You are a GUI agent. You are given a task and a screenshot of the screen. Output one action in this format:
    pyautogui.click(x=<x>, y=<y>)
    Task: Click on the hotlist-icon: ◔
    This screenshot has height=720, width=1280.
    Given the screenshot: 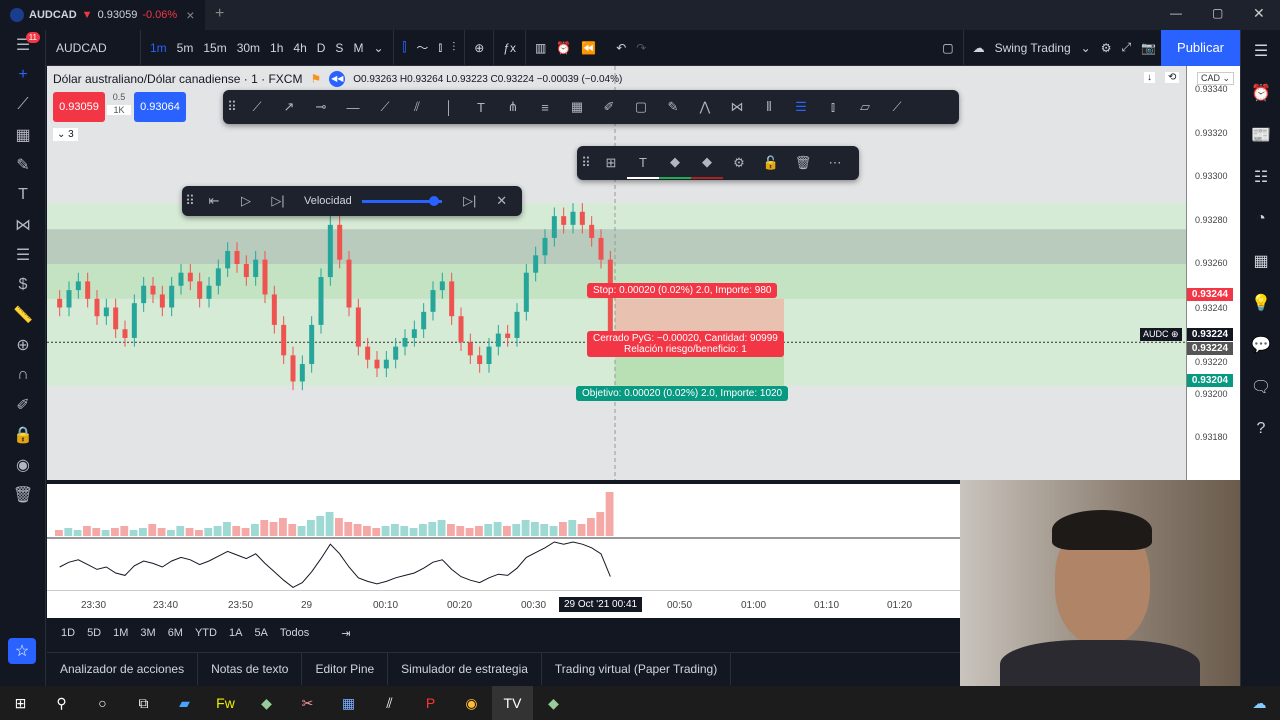 What is the action you would take?
    pyautogui.click(x=1261, y=218)
    